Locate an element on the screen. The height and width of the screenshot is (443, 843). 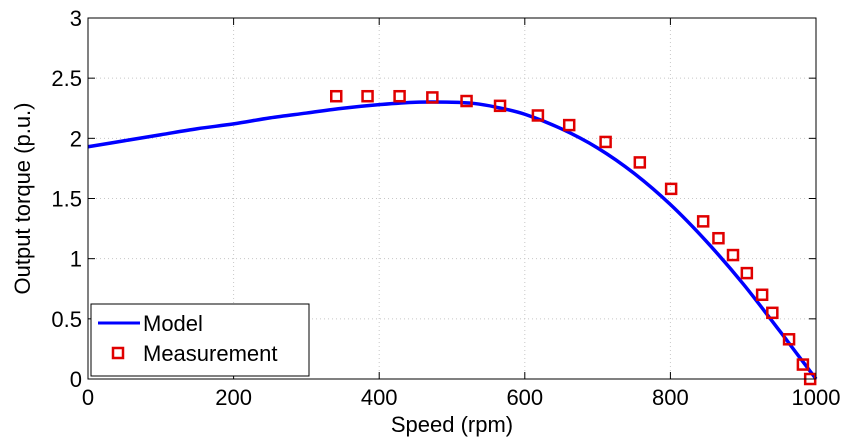
x-axis-label: Speed (rpm) is located at coordinates (452, 424).